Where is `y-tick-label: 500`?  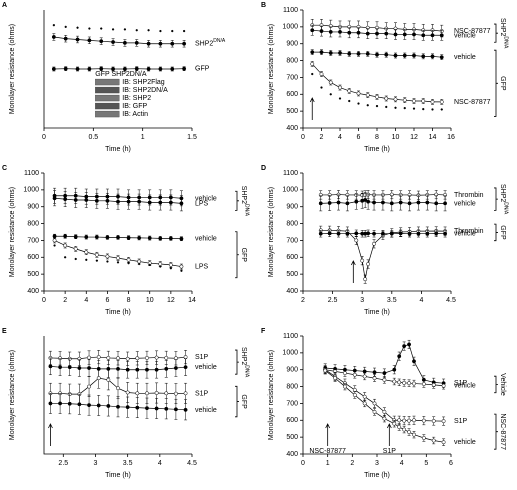 y-tick-label: 500 is located at coordinates (292, 274).